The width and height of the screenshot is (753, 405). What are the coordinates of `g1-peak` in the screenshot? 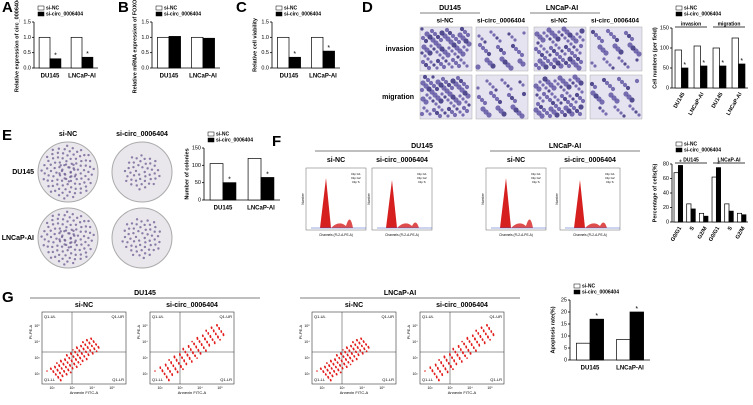 It's located at (579, 204).